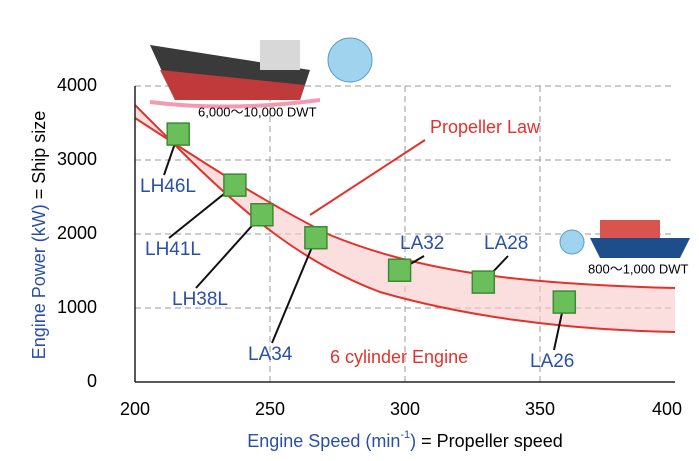 This screenshot has width=699, height=461. I want to click on wave, so click(235, 103).